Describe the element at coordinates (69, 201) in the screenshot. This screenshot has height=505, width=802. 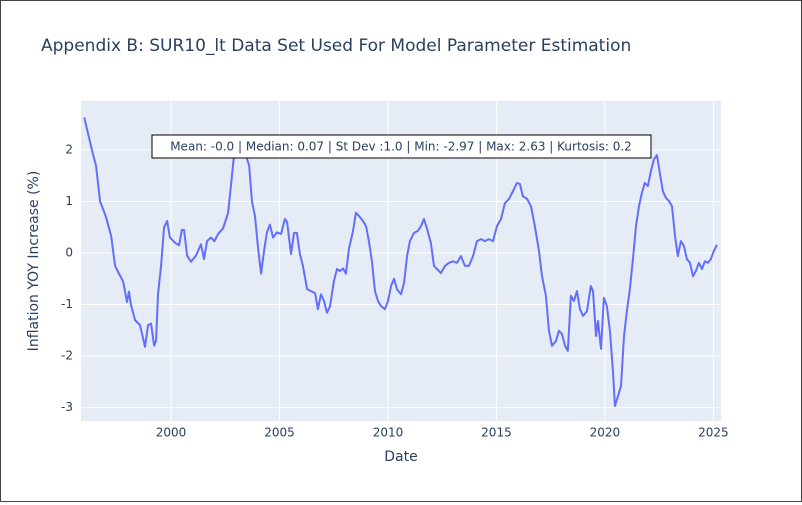
I see `y-tick-label: 1` at that location.